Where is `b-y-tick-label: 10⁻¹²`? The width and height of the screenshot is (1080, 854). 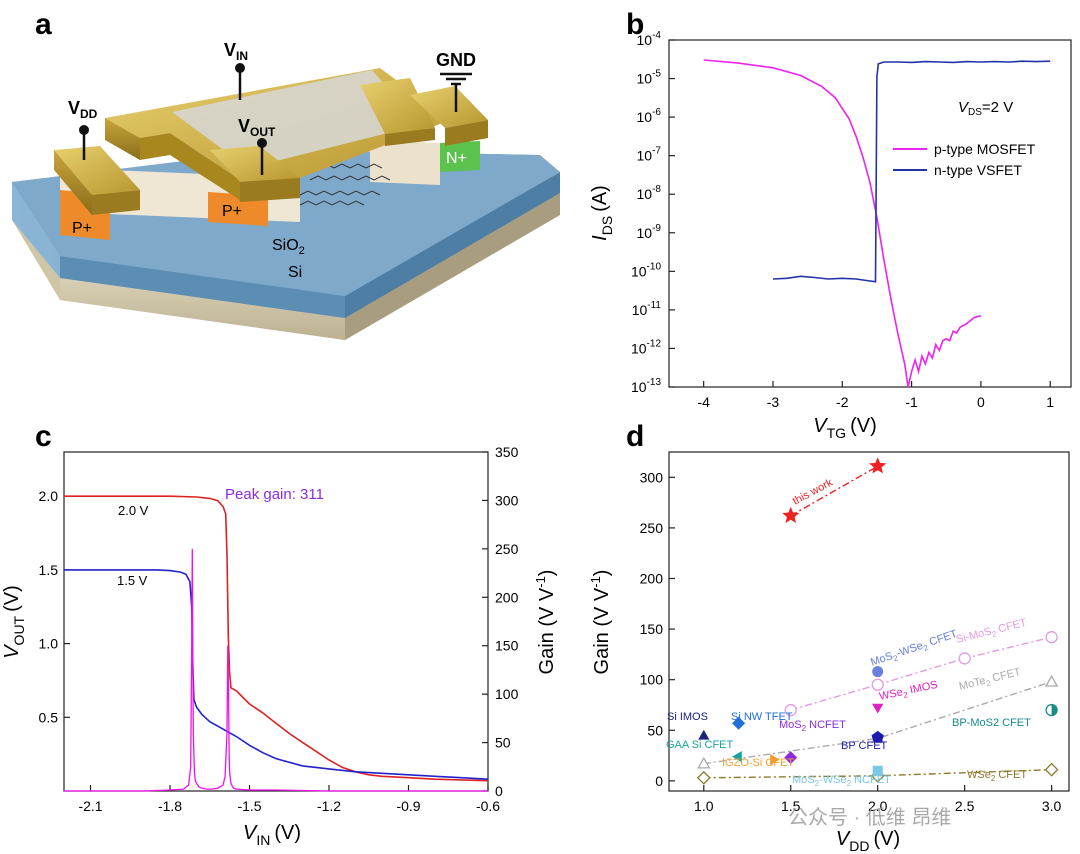 b-y-tick-label: 10⁻¹² is located at coordinates (646, 347).